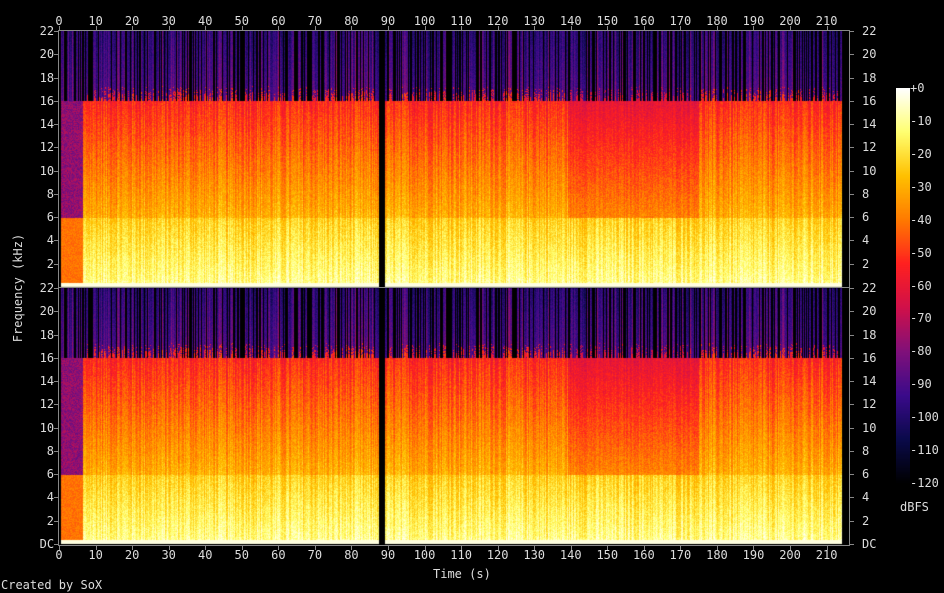 This screenshot has width=944, height=593. I want to click on colorbar-tick-label: -80, so click(921, 351).